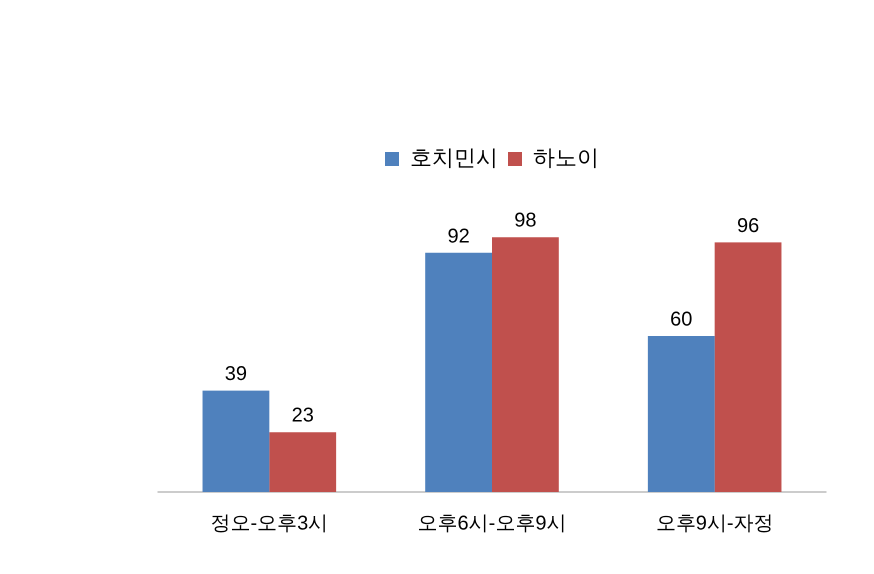  I want to click on data-label: 60, so click(681, 319).